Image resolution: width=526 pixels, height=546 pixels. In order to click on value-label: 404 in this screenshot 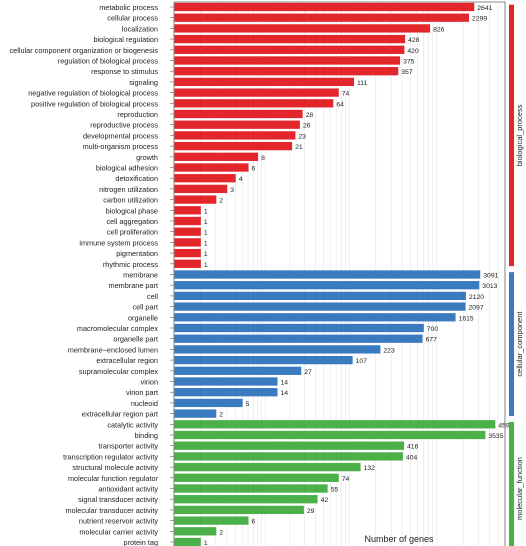, I will do `click(412, 457)`.